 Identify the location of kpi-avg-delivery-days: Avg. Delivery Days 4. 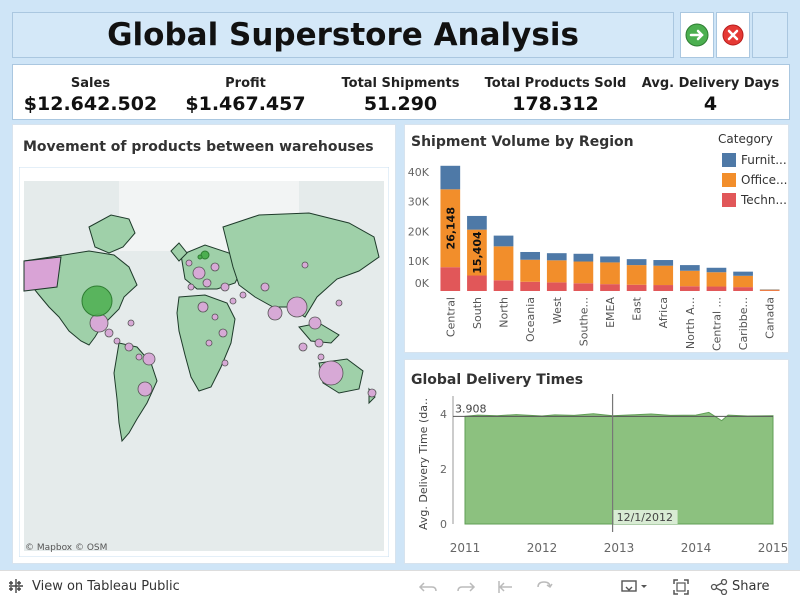
(710, 92).